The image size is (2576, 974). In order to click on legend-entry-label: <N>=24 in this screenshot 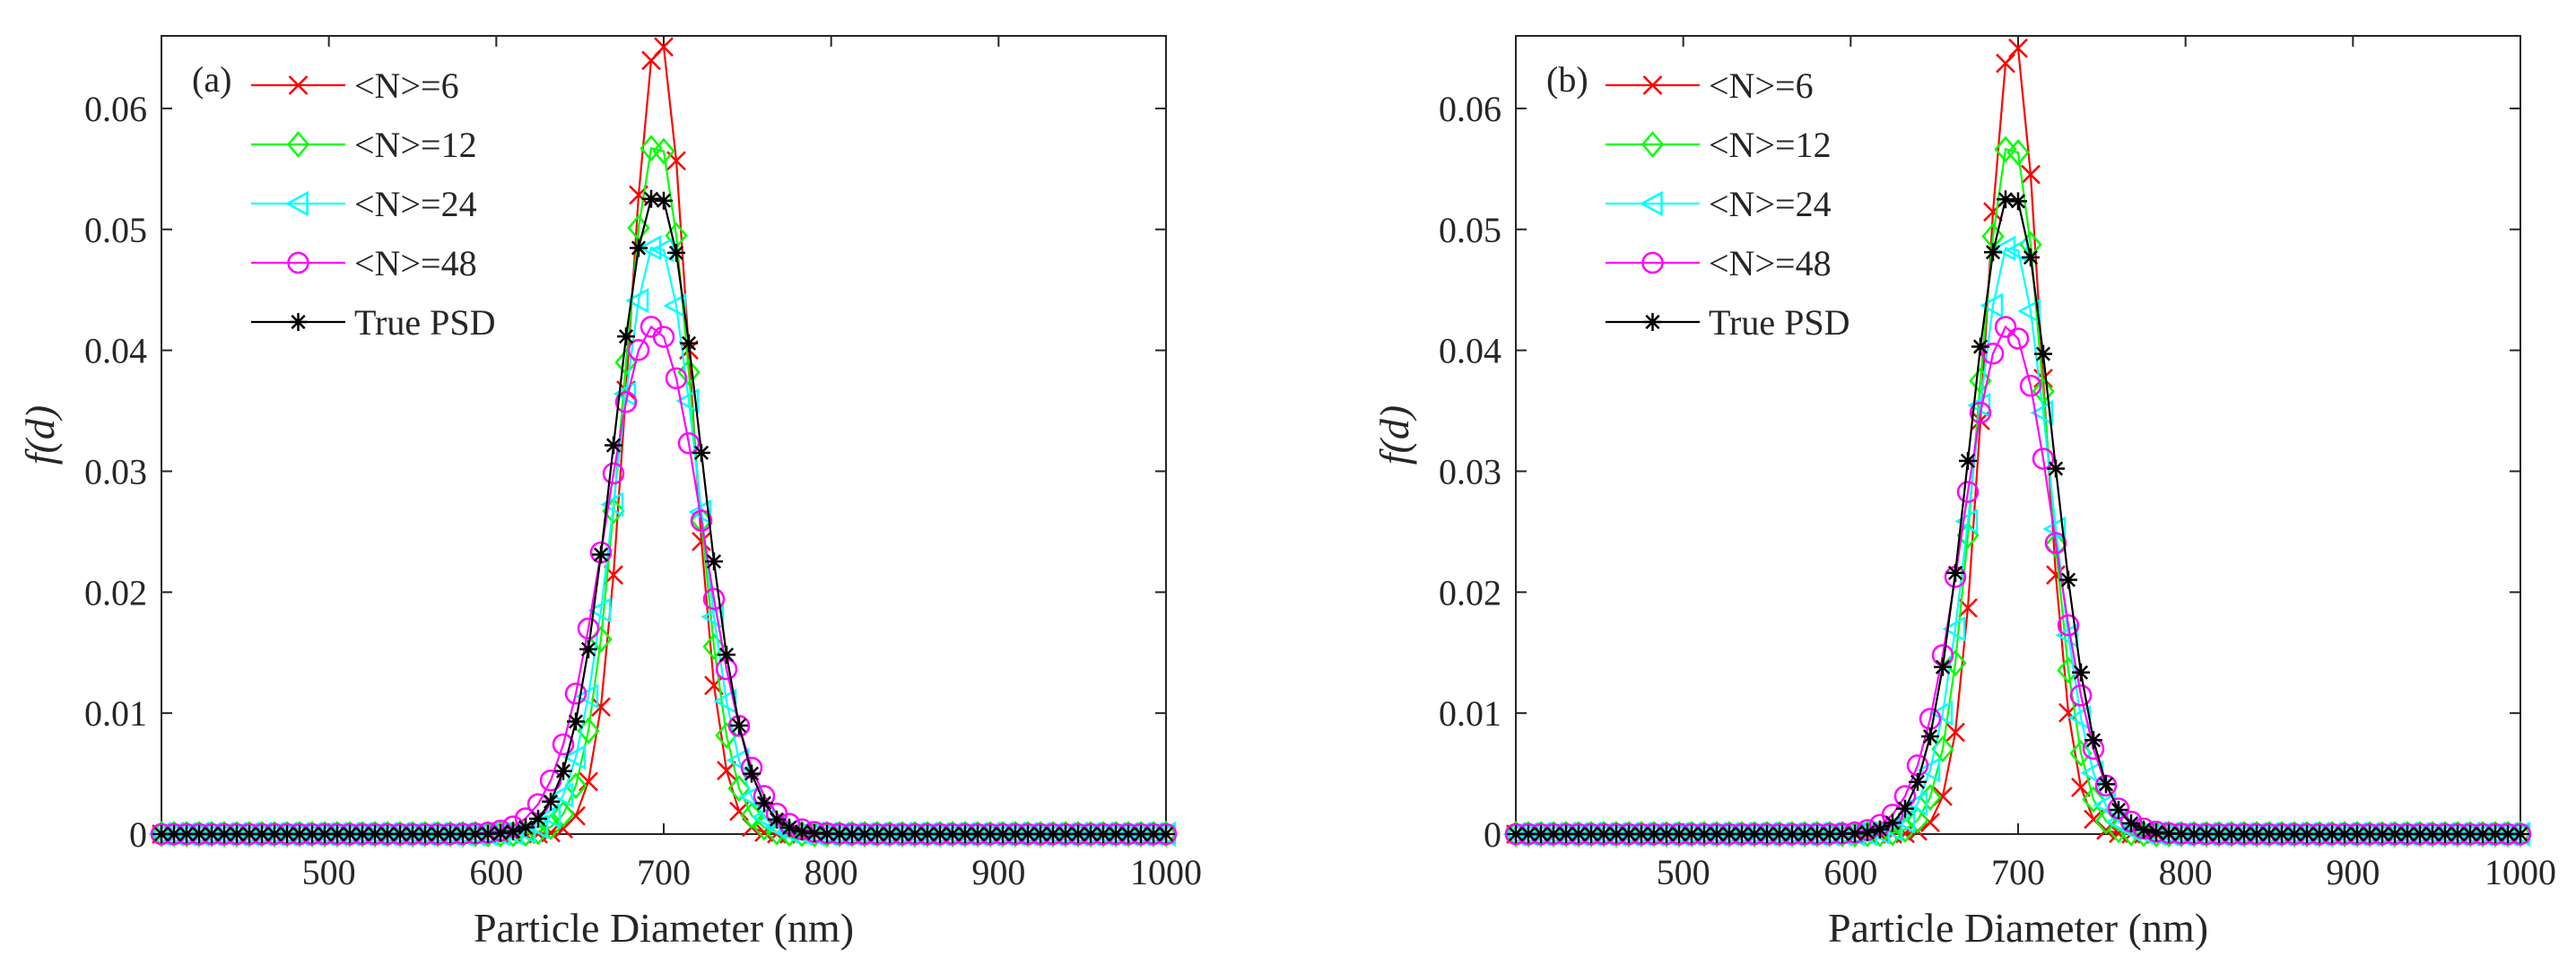, I will do `click(415, 204)`.